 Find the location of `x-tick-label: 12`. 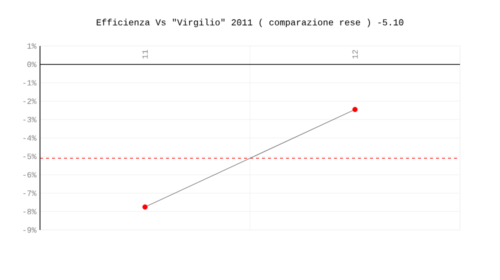

x-tick-label: 12 is located at coordinates (355, 54).